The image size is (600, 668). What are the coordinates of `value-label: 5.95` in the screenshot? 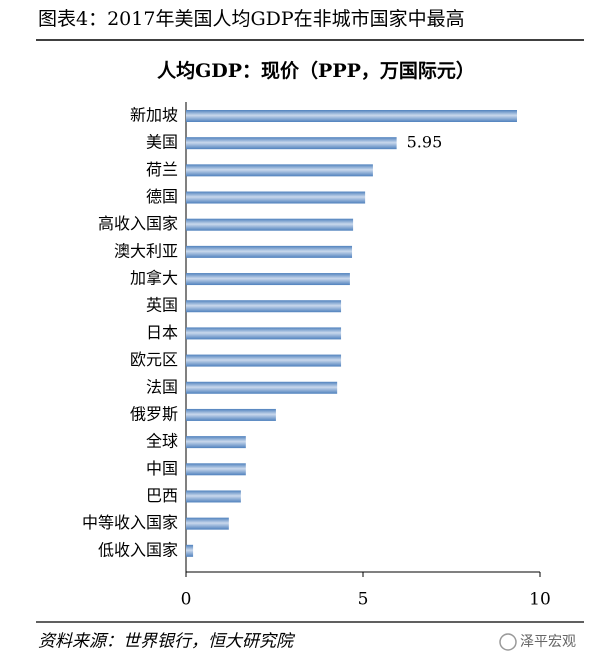 It's located at (425, 142).